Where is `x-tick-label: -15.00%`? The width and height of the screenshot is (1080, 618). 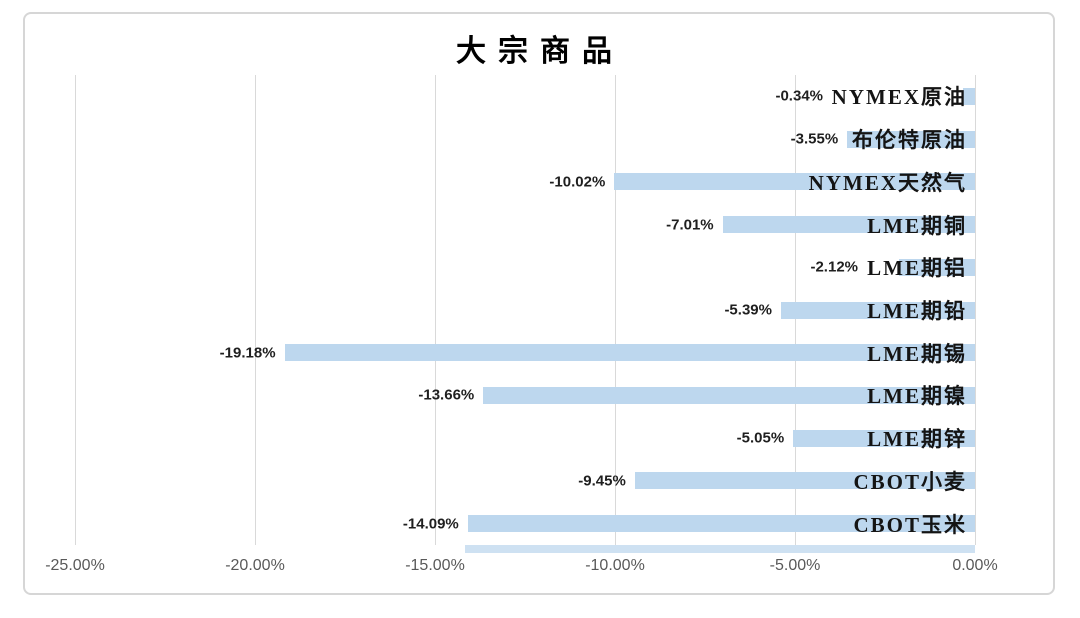
x-tick-label: -15.00% is located at coordinates (435, 565).